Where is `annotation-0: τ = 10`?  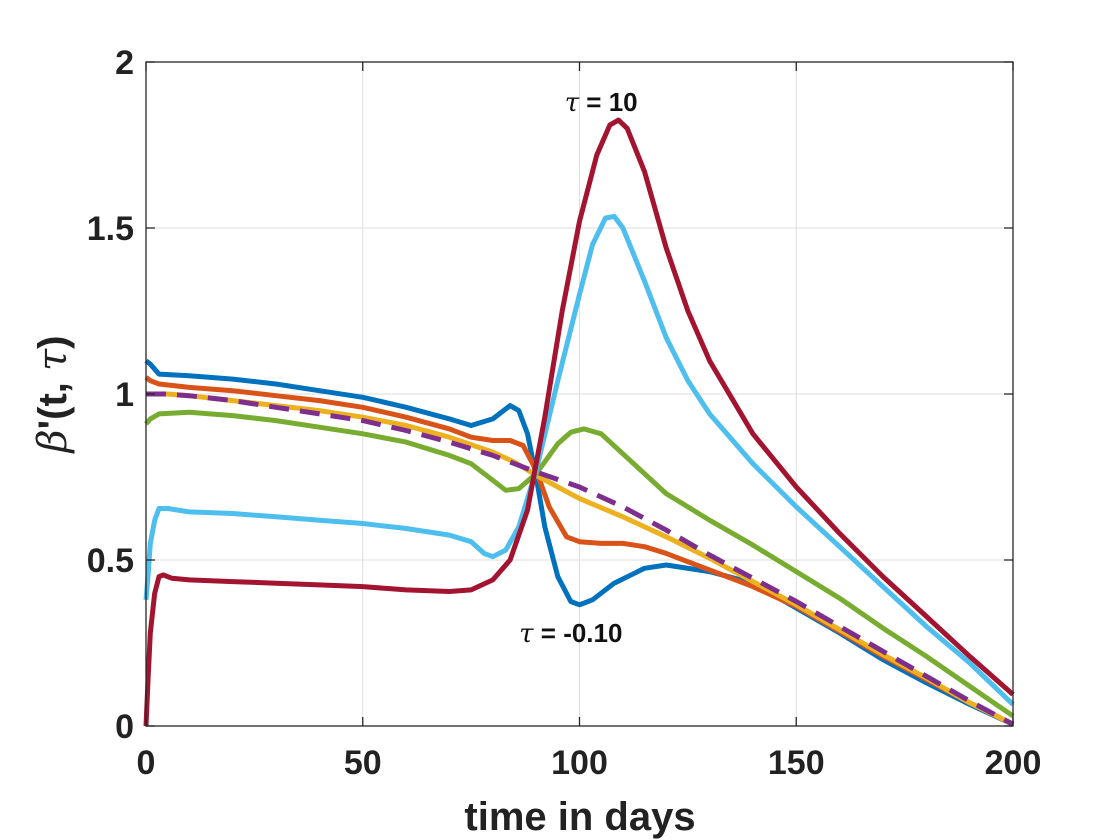
annotation-0: τ = 10 is located at coordinates (601, 102).